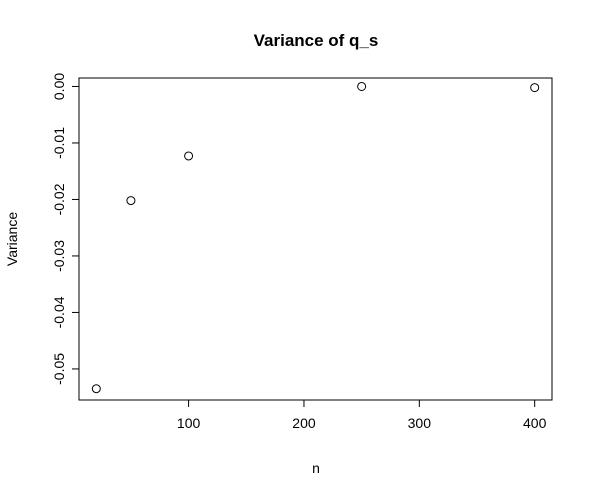  I want to click on y-axis: -0.05 -0.04 -0.03 -0.02 -0.01 0.00, so click(65, 229).